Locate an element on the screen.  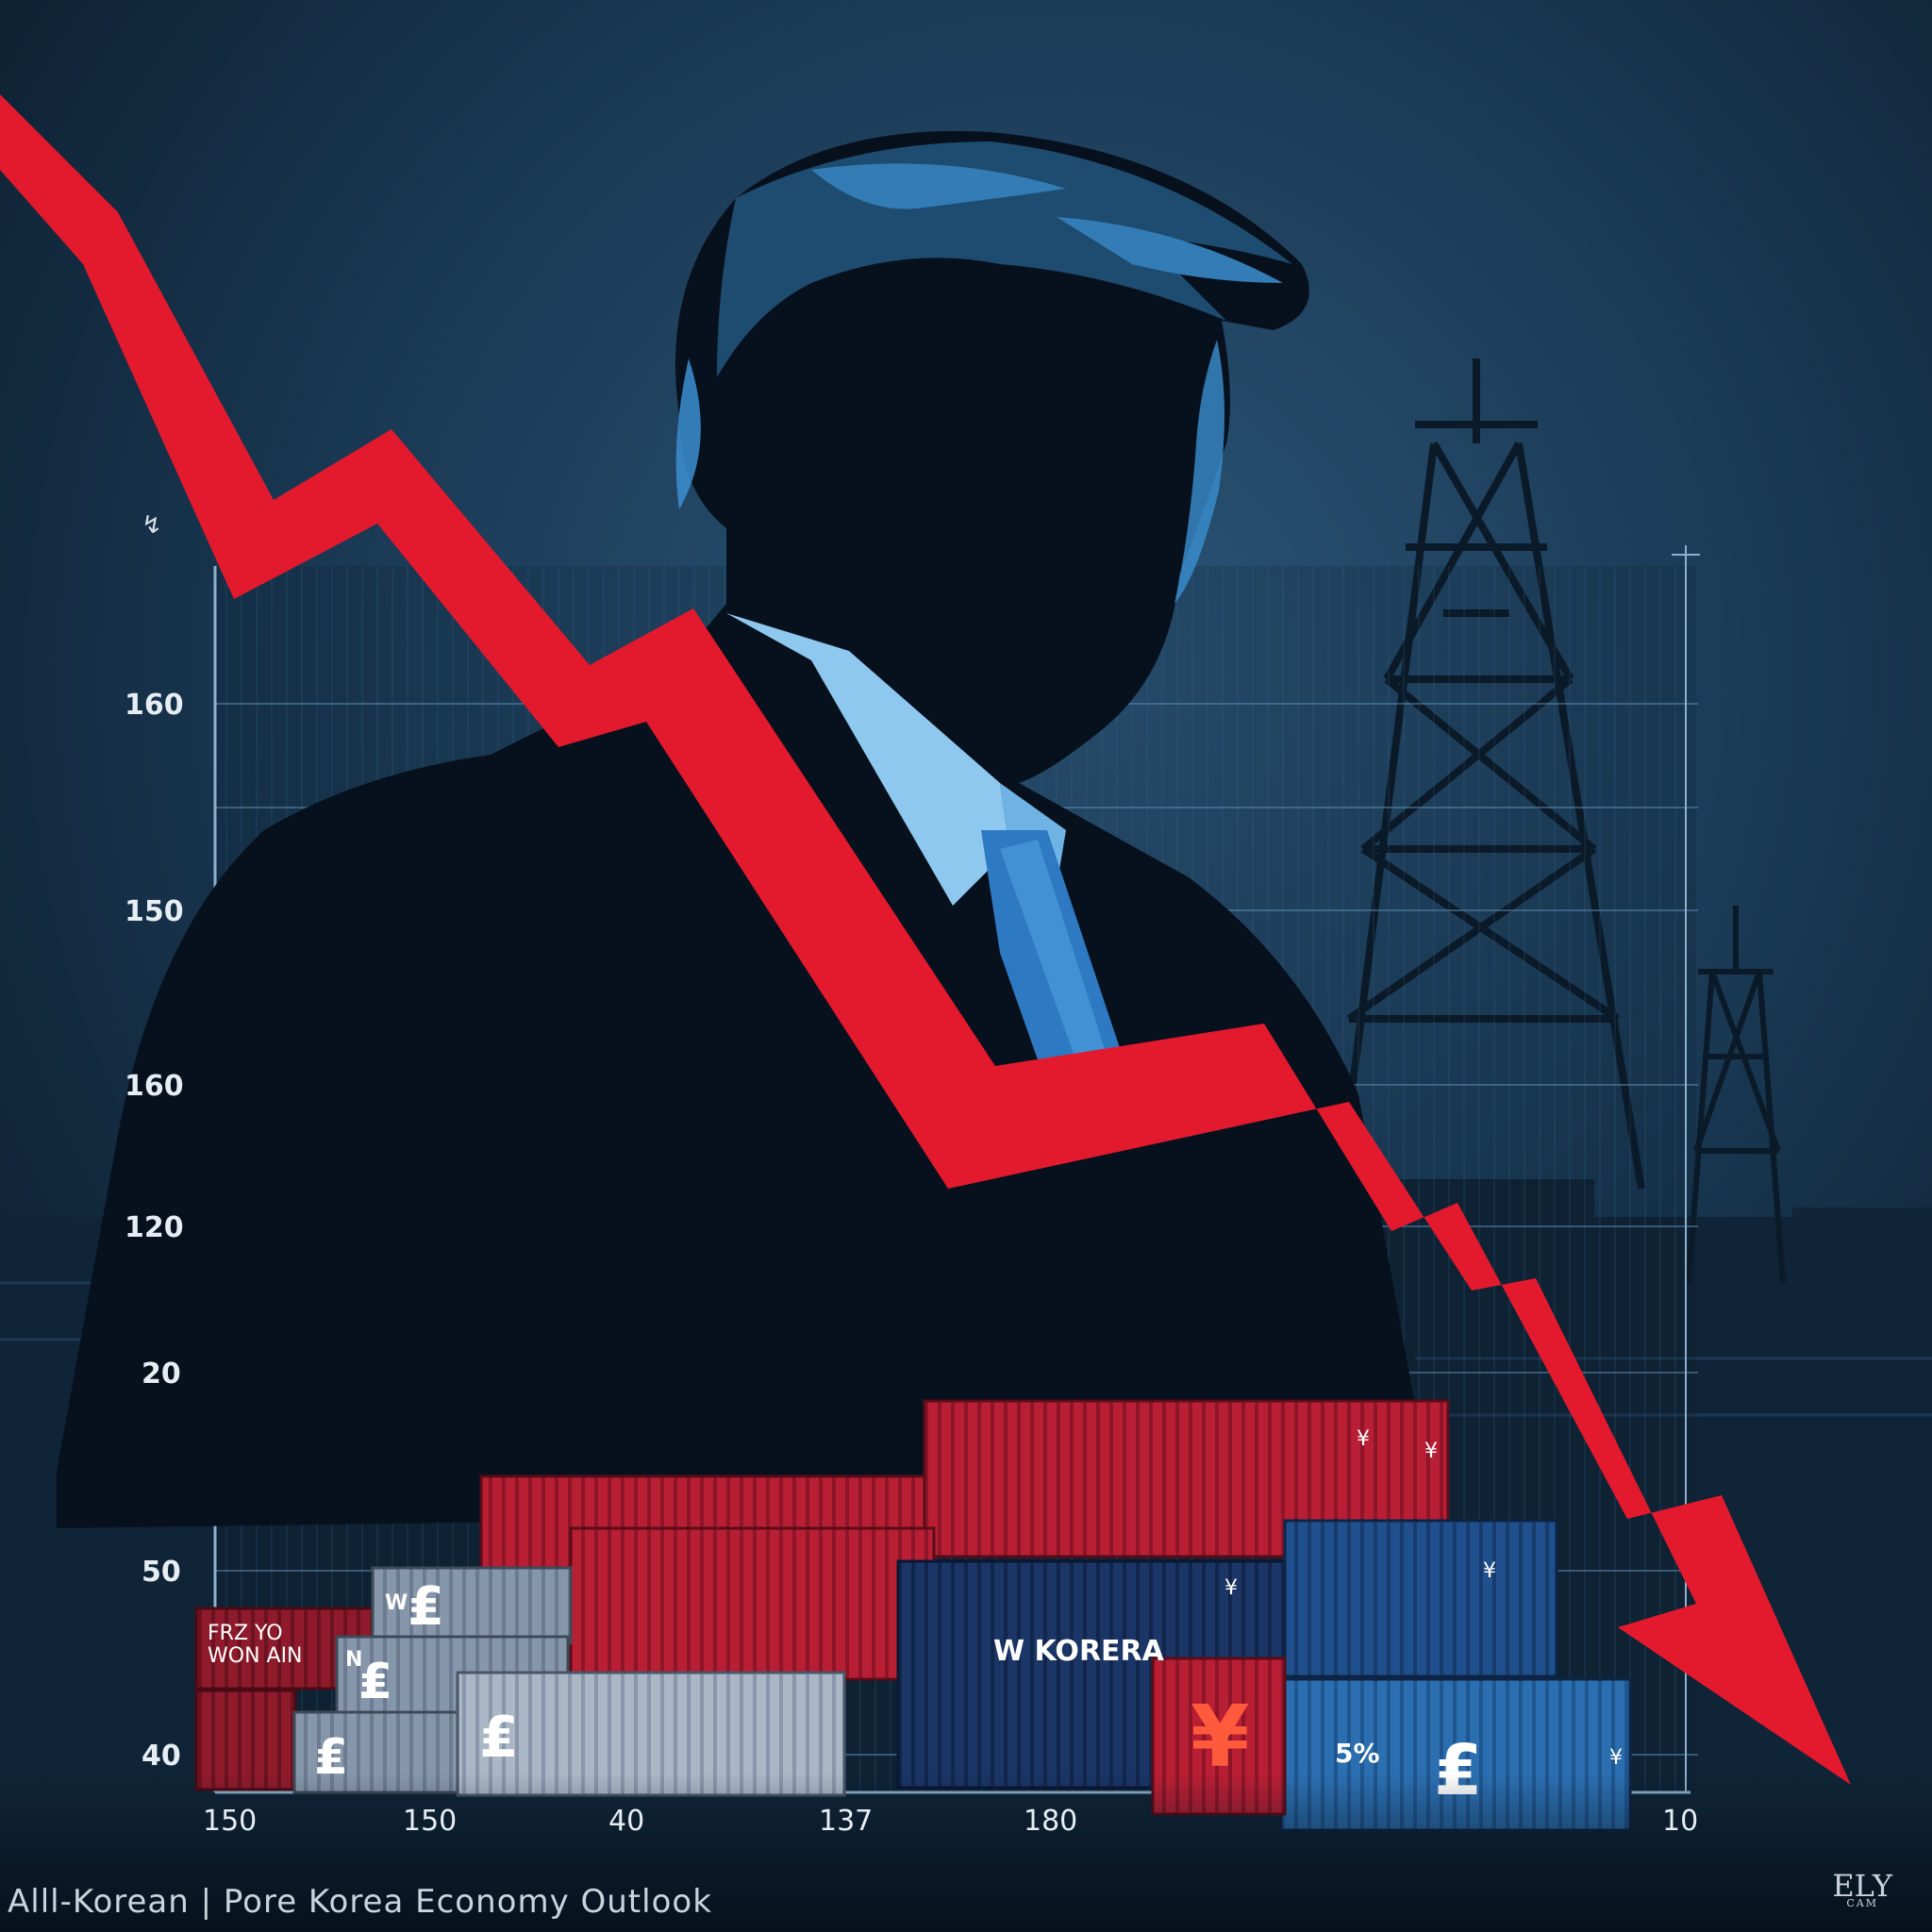
x-tick-label: 180 is located at coordinates (1050, 1822).